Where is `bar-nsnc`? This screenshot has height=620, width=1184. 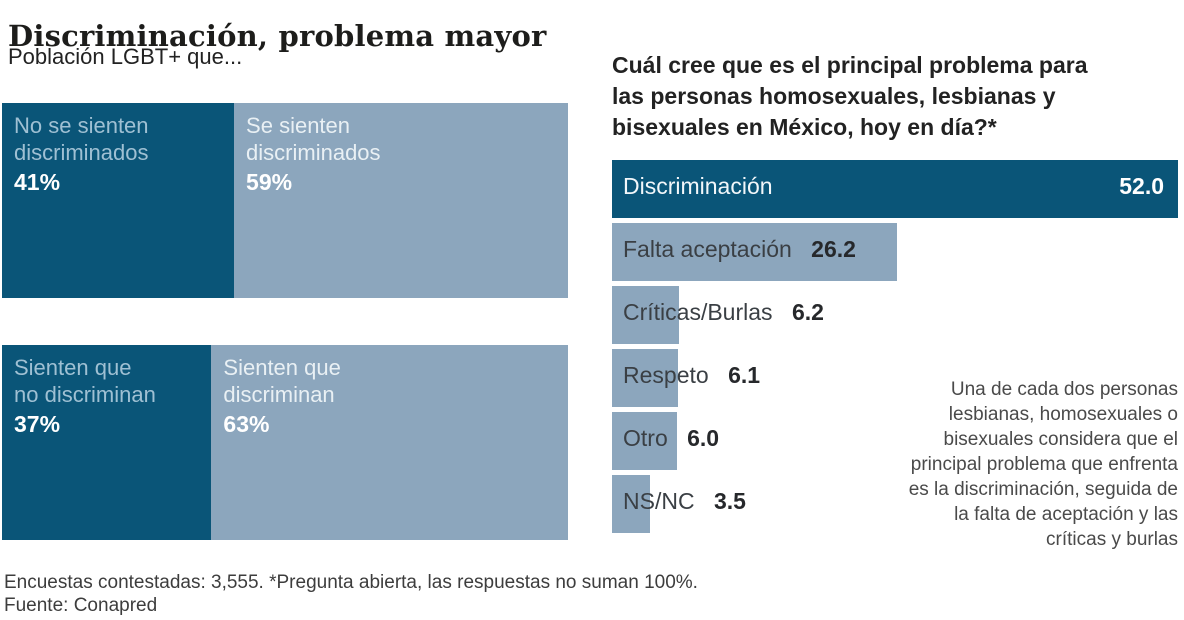 bar-nsnc is located at coordinates (631, 504).